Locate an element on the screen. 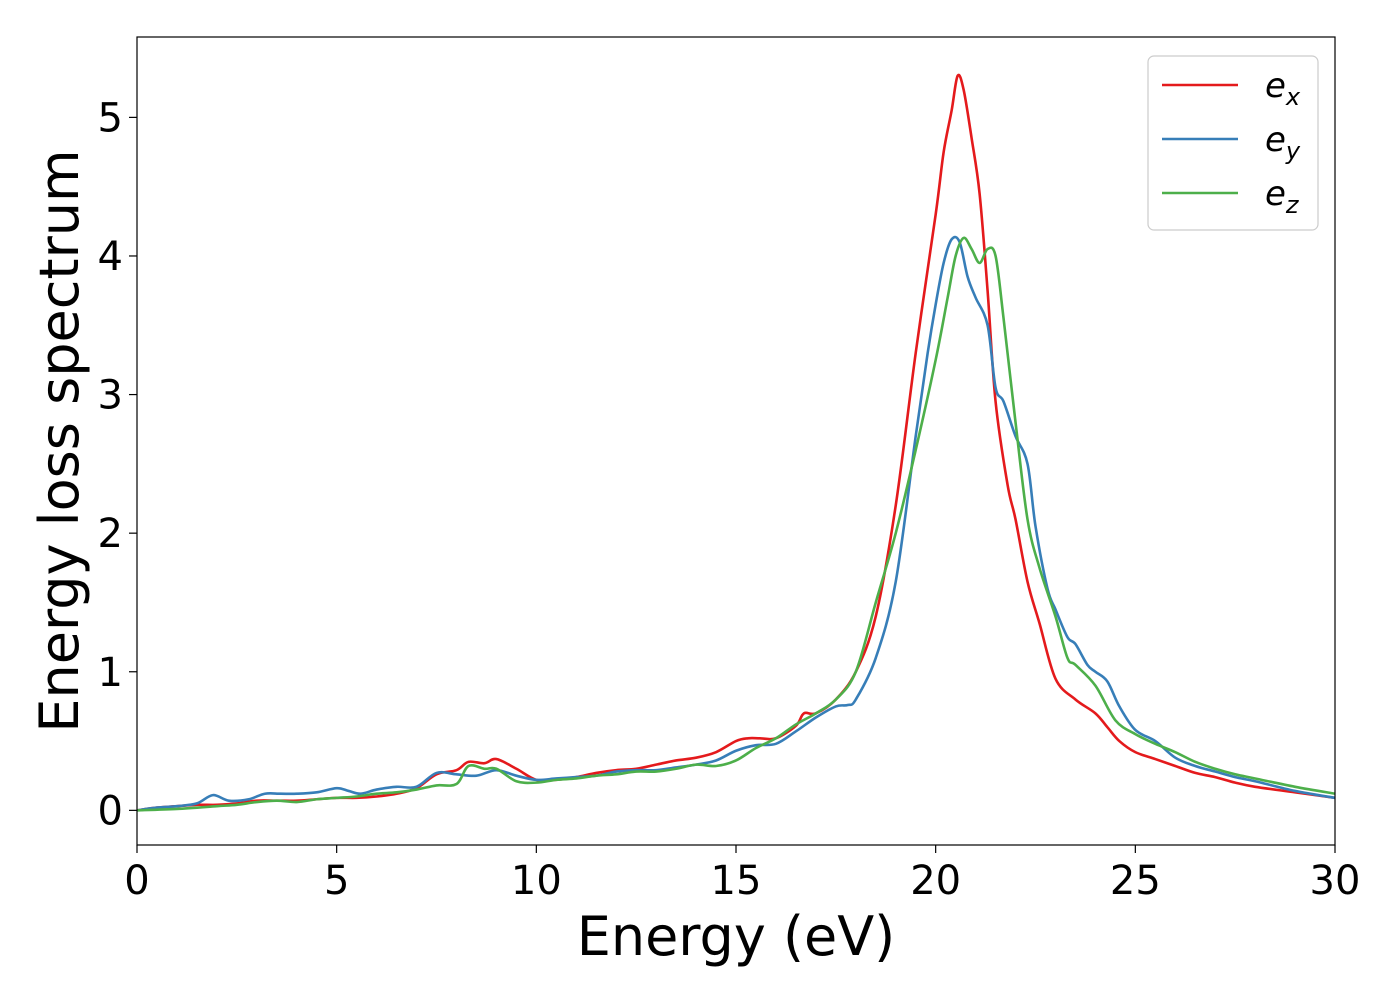  legend-box is located at coordinates (1233, 143).